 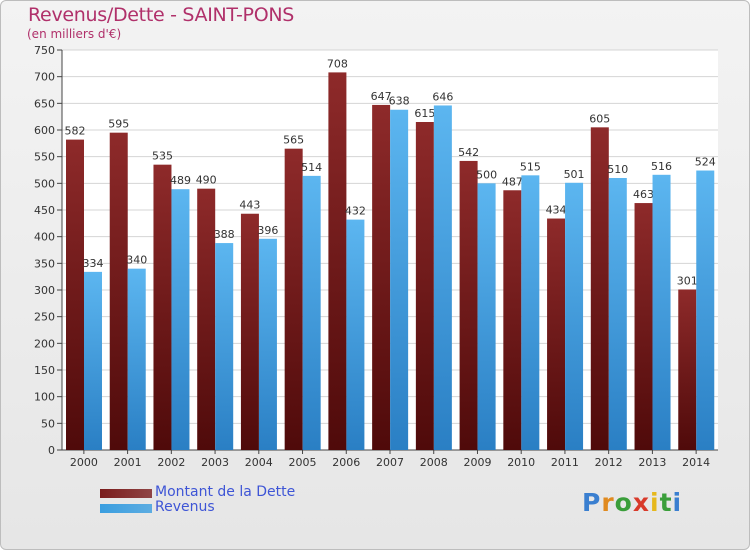 I want to click on y-tick-label: 150, so click(x=44, y=370).